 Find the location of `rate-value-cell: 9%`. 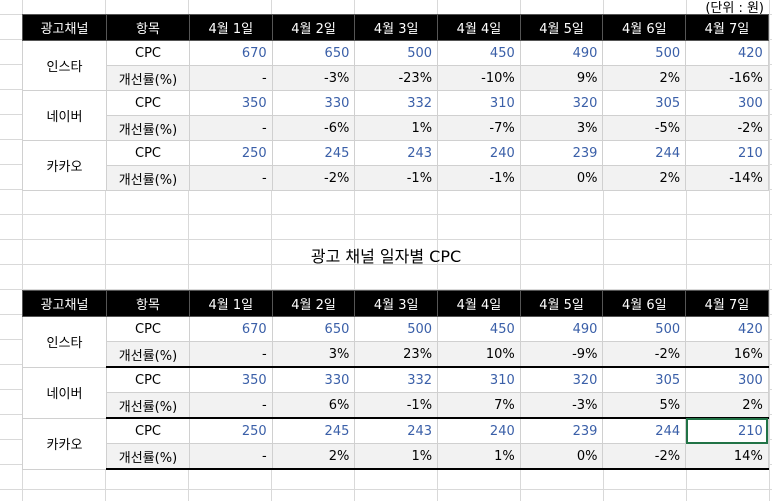

rate-value-cell: 9% is located at coordinates (561, 78).